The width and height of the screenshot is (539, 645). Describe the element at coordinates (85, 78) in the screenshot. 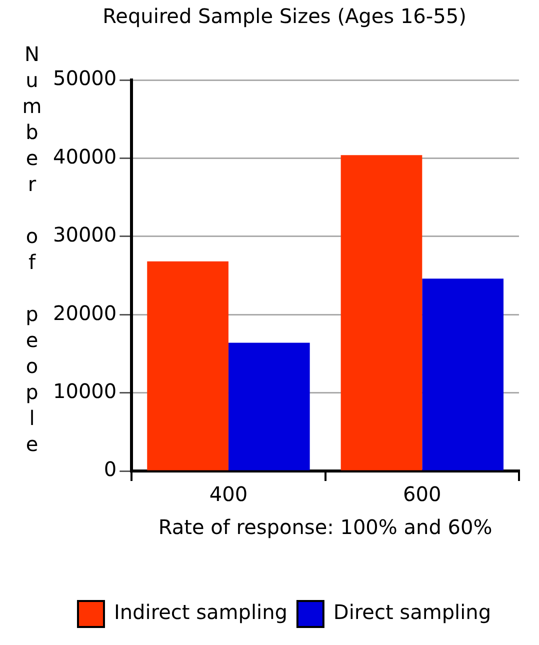

I see `y-tick-label: 50000` at that location.